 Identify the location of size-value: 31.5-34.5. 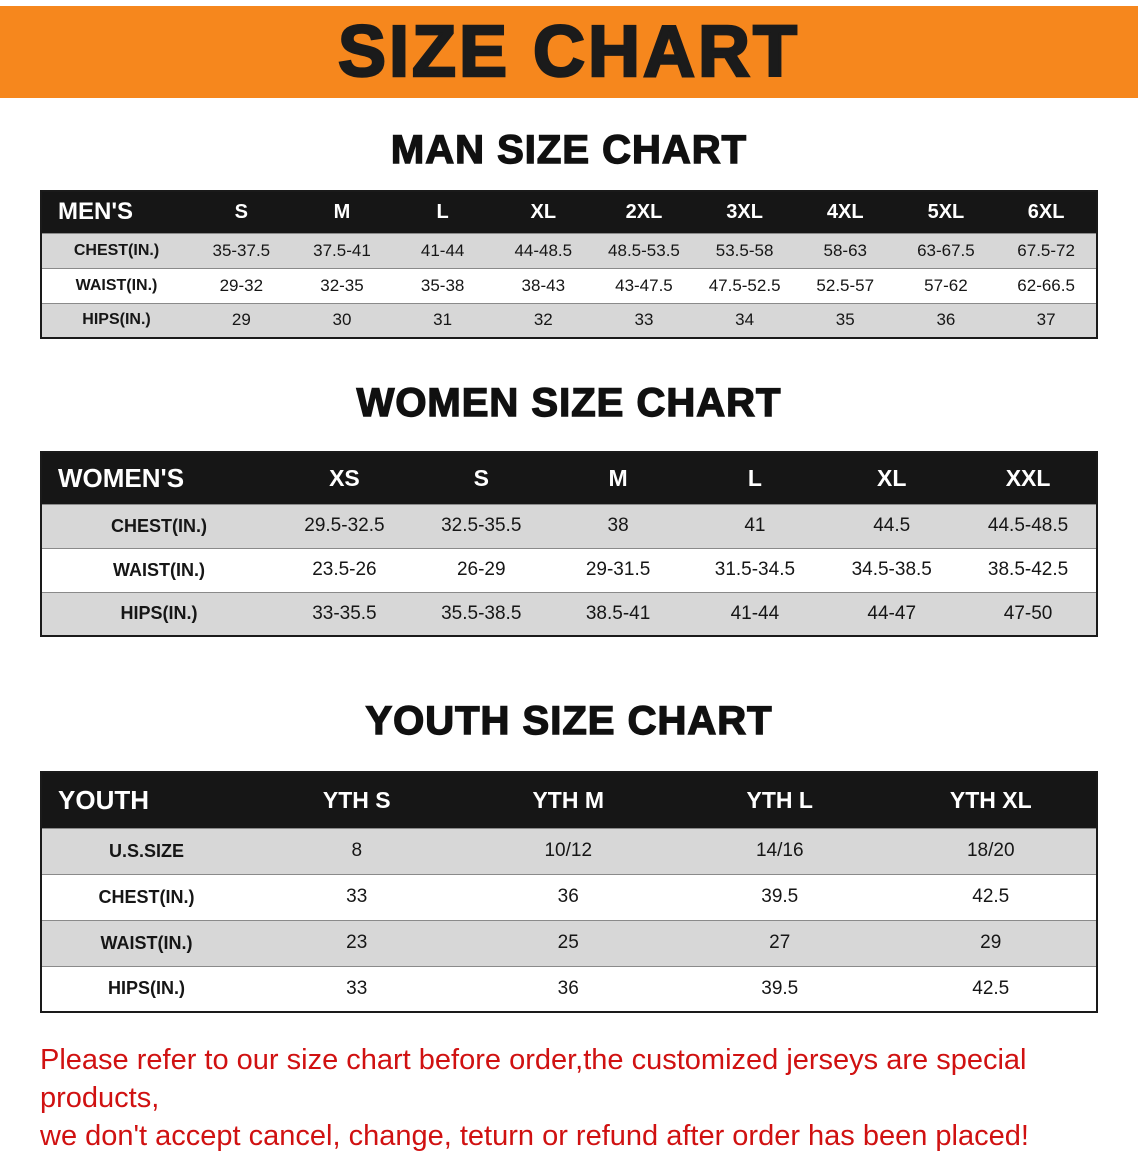
(755, 569).